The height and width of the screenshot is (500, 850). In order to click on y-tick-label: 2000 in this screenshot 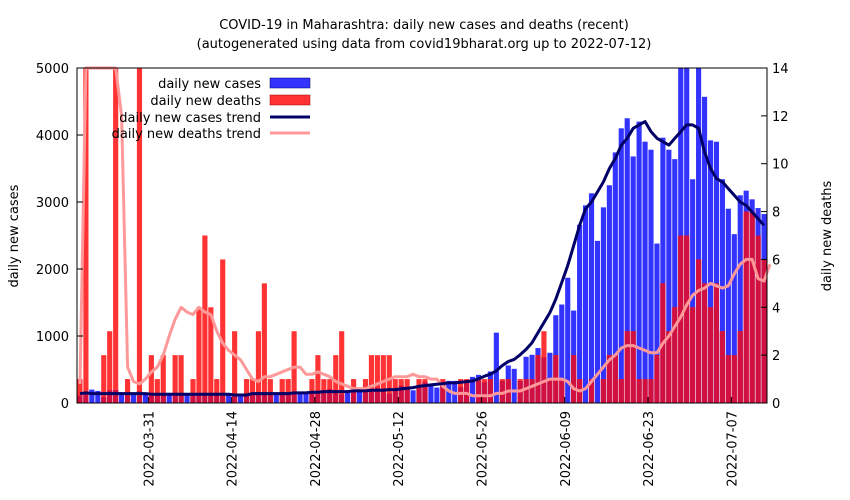, I will do `click(52, 270)`.